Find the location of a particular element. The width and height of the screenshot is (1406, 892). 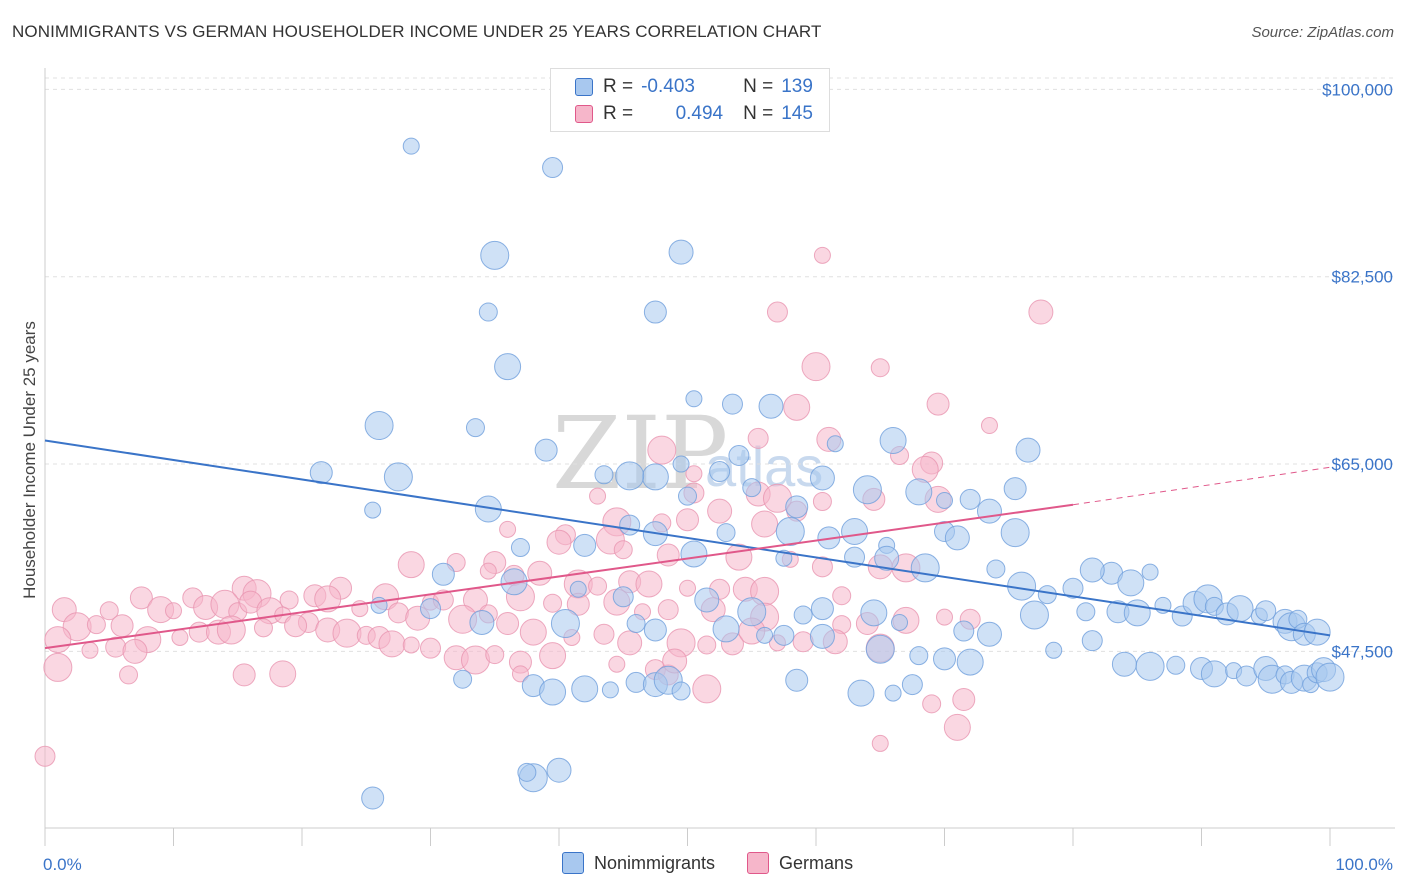

blue-swatch-icon is located at coordinates (573, 863).